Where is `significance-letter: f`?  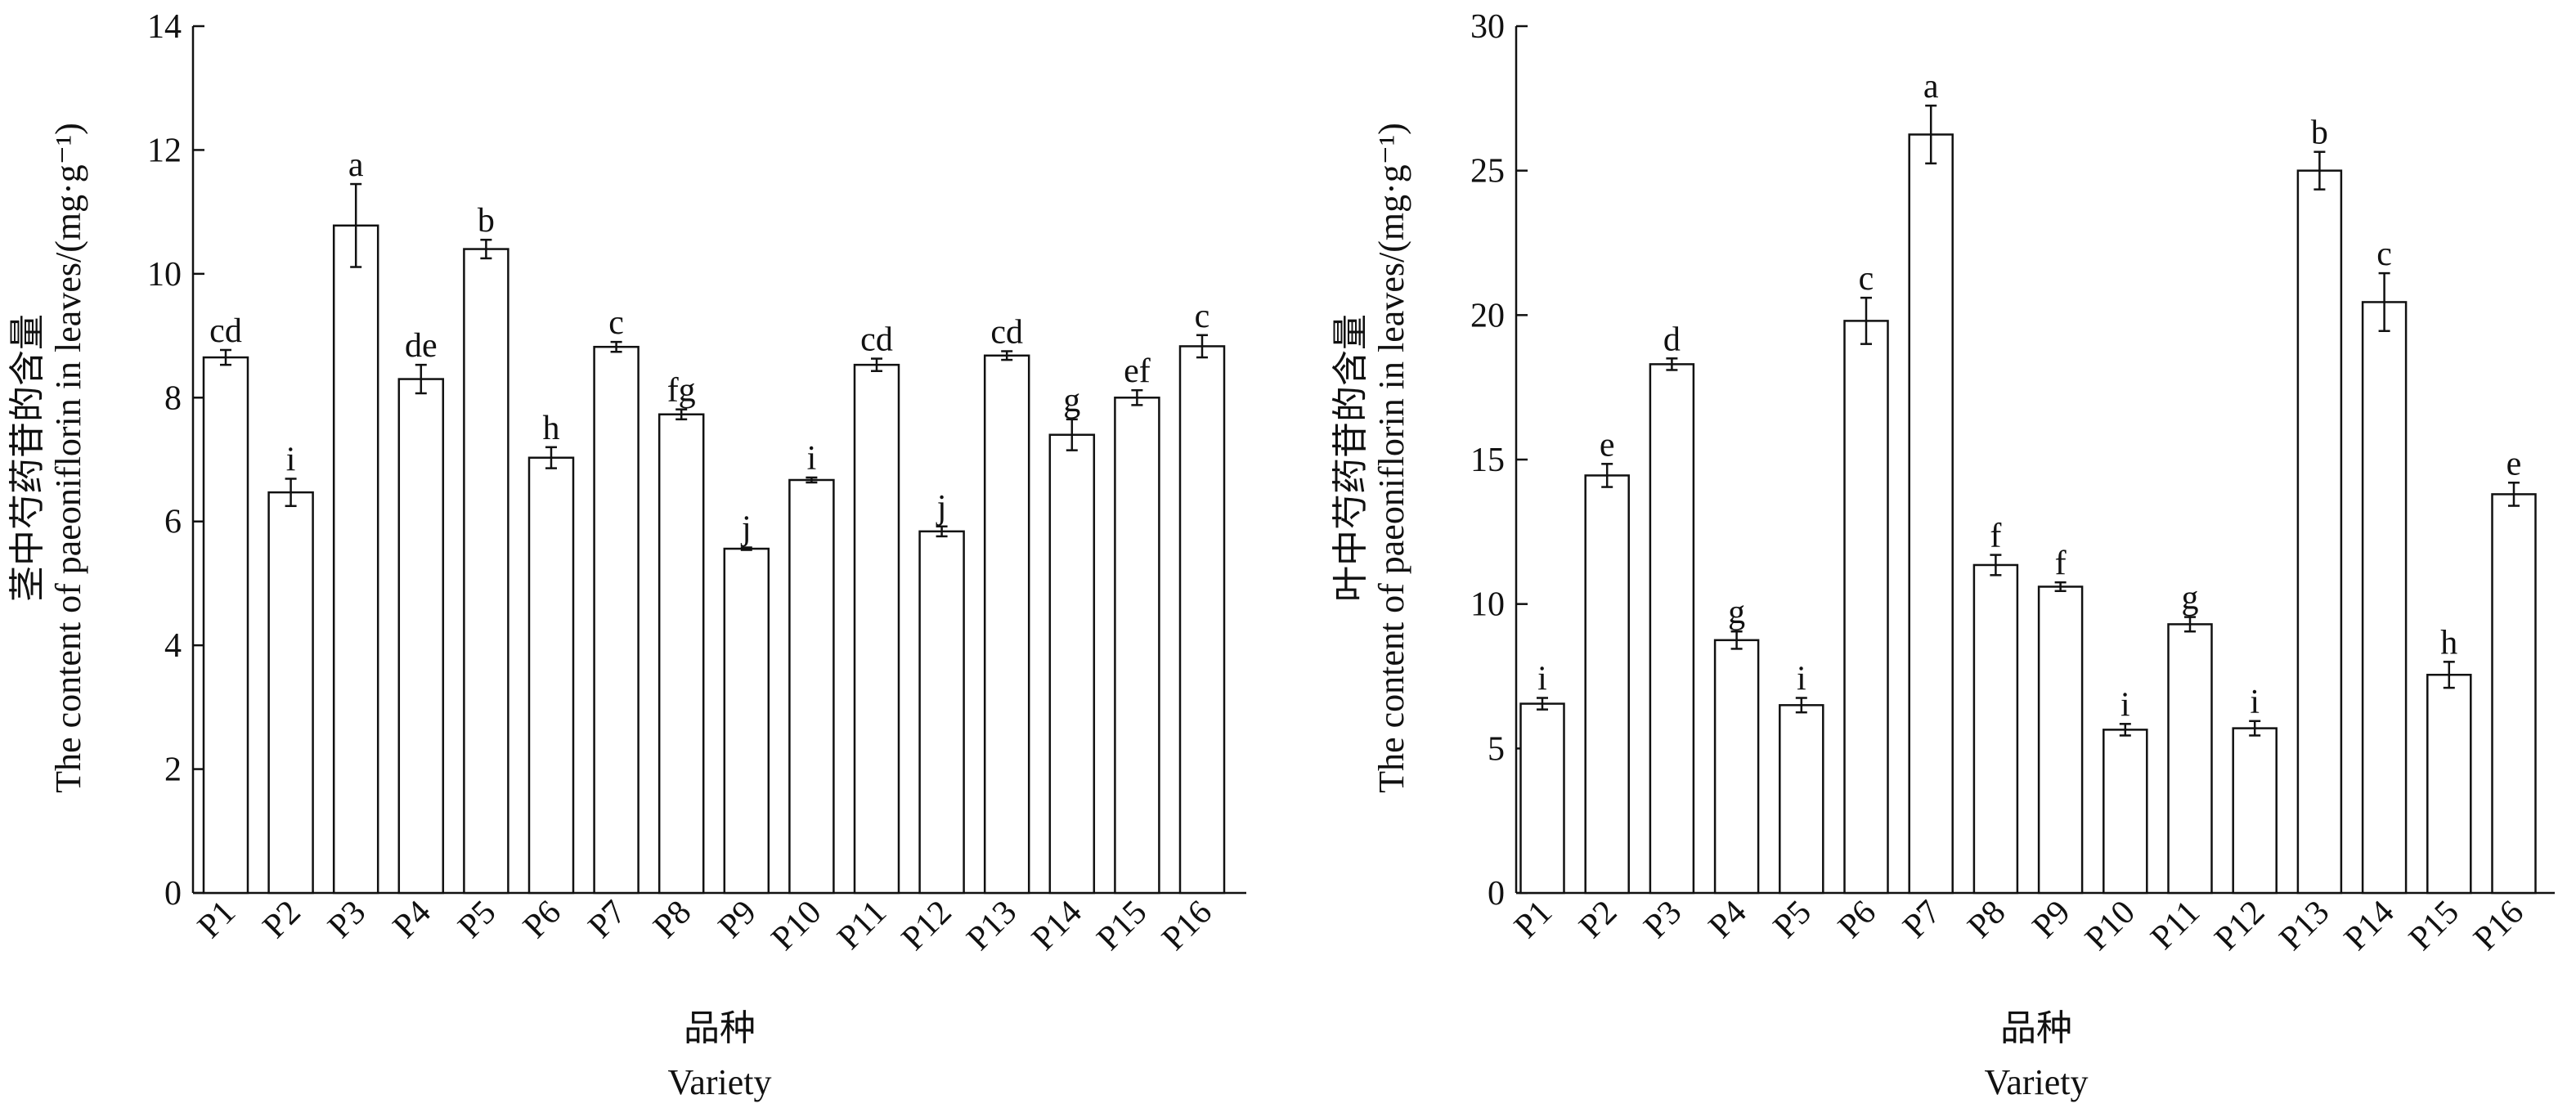 significance-letter: f is located at coordinates (2061, 564).